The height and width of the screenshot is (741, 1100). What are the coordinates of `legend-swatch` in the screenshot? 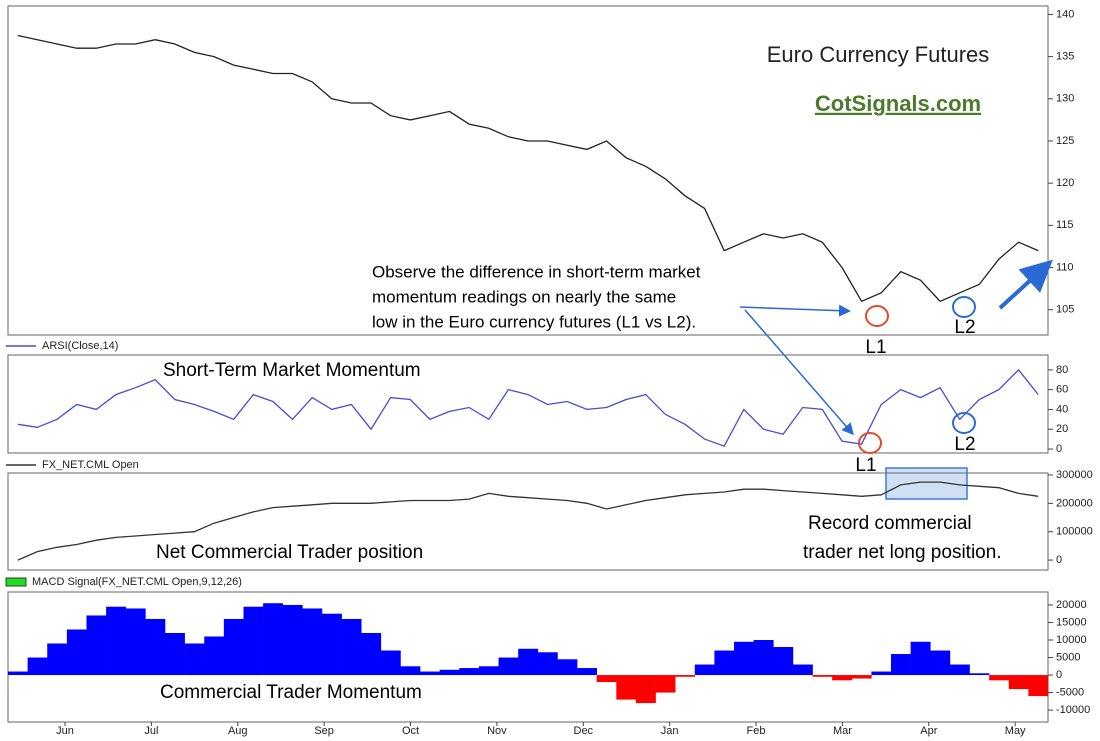 It's located at (16, 582).